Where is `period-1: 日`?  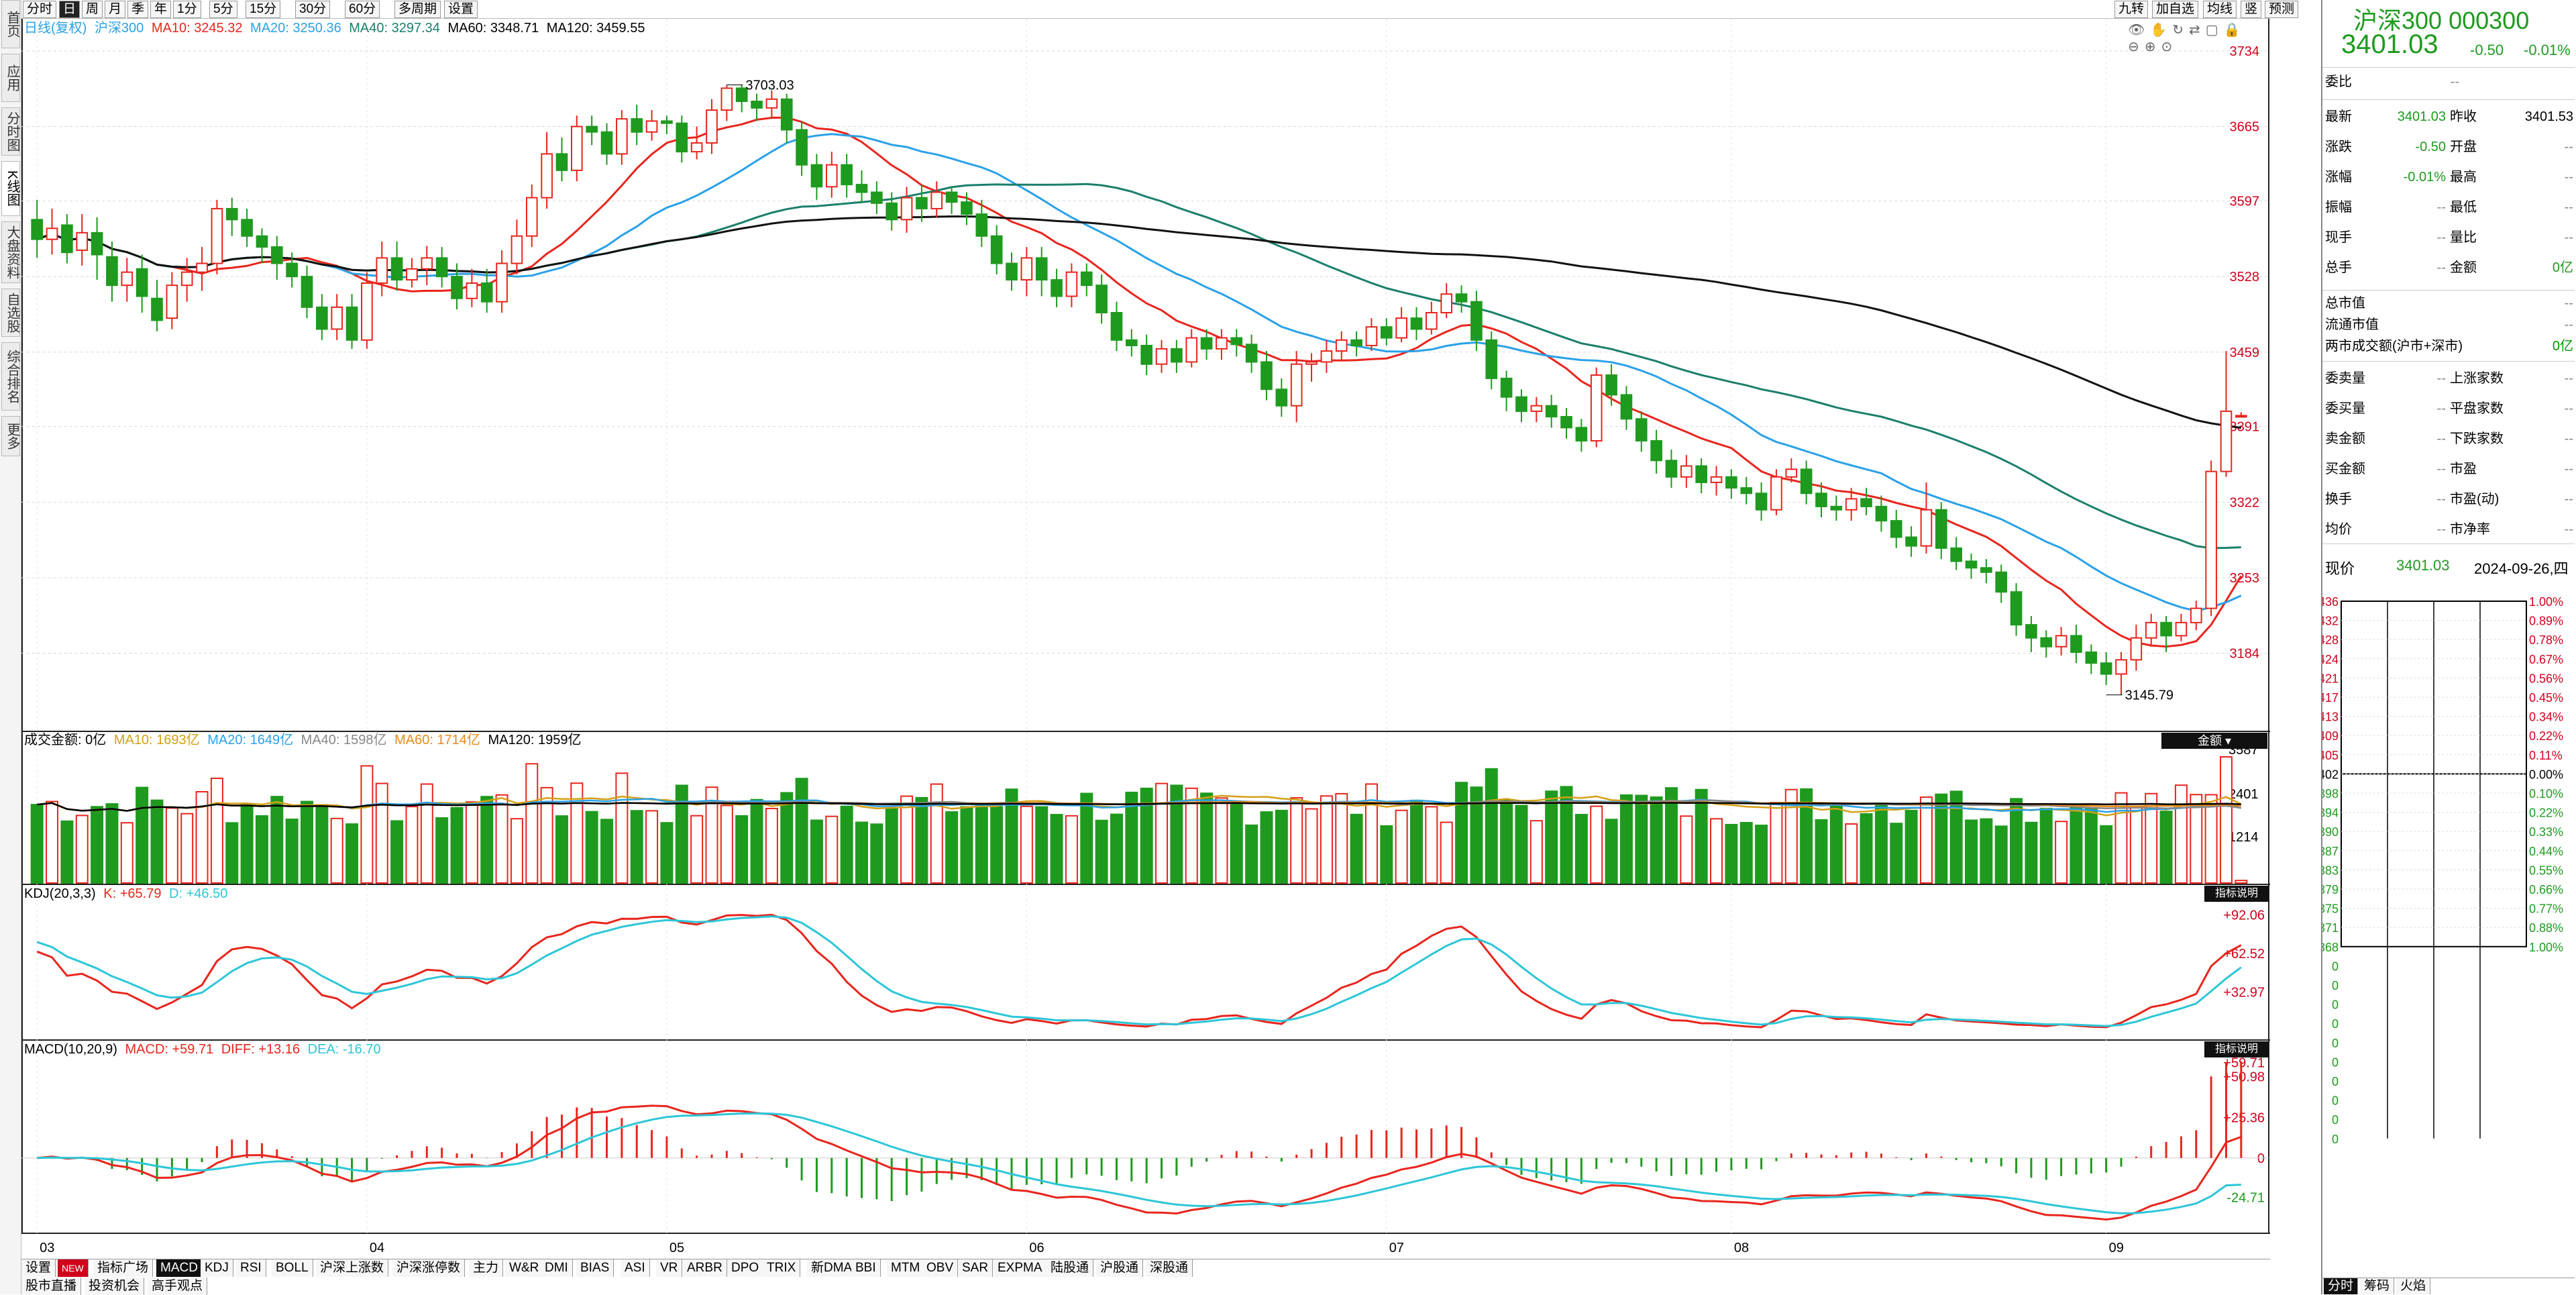
period-1: 日 is located at coordinates (69, 9).